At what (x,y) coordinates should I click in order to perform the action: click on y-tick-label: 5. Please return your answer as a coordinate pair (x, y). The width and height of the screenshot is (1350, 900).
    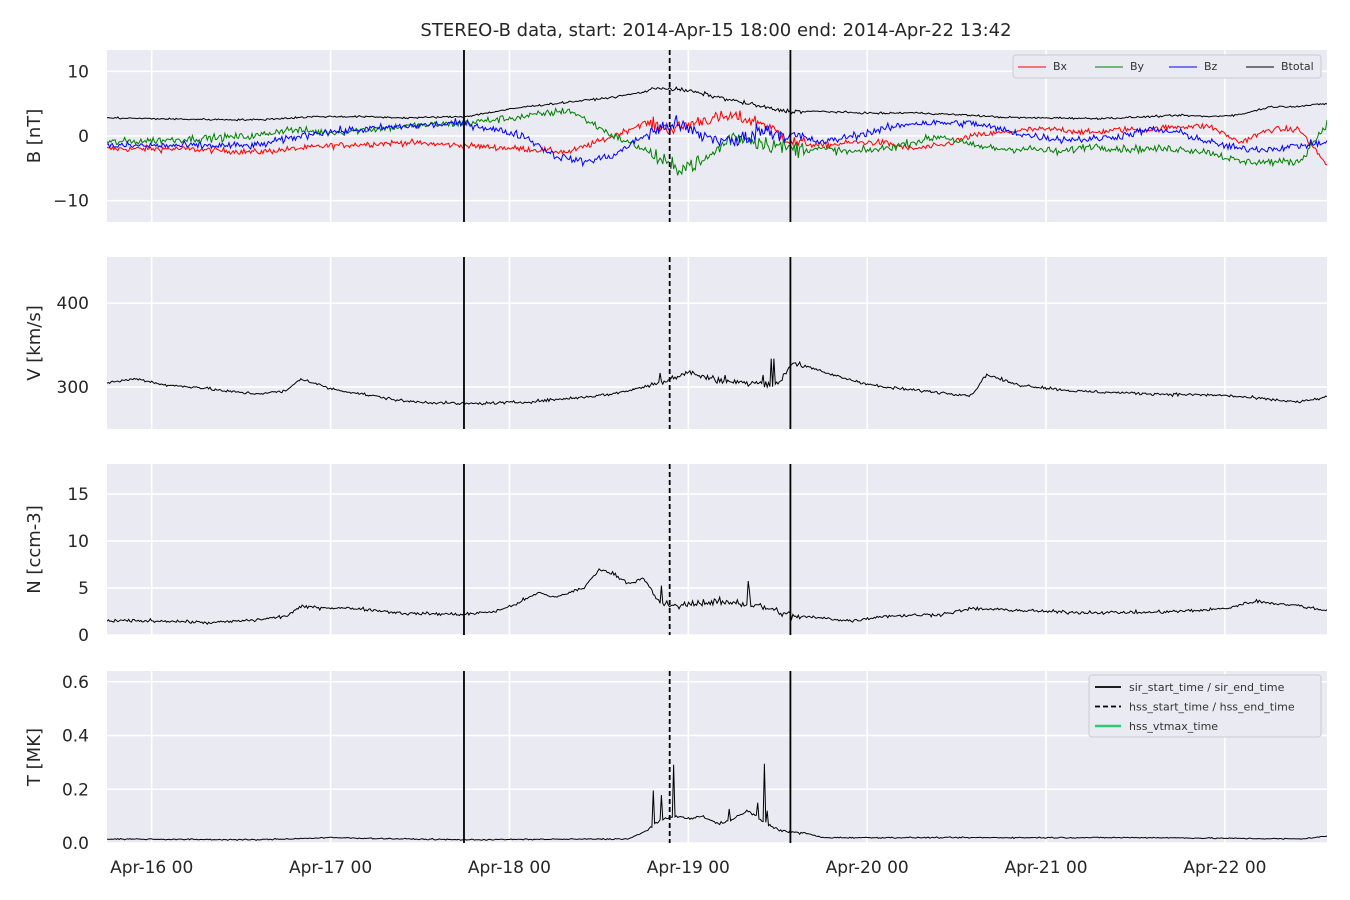
    Looking at the image, I should click on (83, 589).